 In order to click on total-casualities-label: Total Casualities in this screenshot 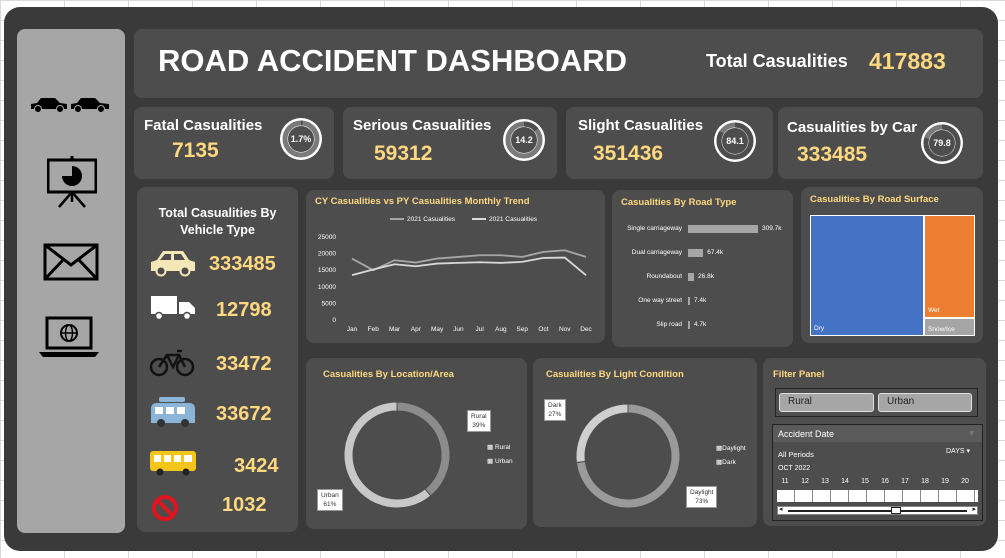, I will do `click(777, 61)`.